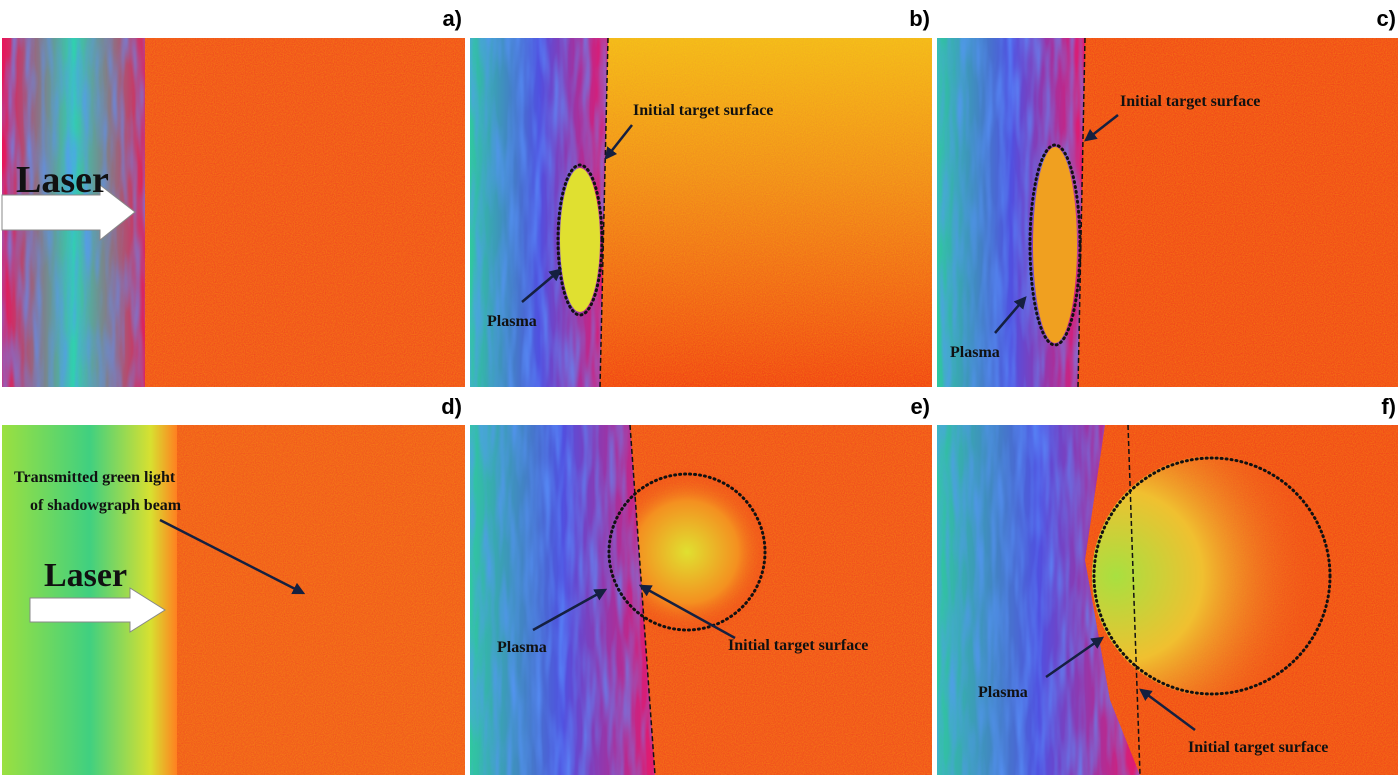  Describe the element at coordinates (919, 18) in the screenshot. I see `panel-label: b)` at that location.